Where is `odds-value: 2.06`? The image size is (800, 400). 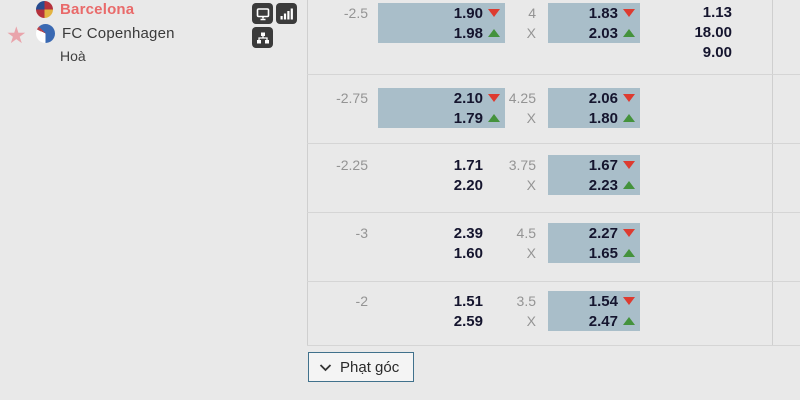 odds-value: 2.06 is located at coordinates (603, 98).